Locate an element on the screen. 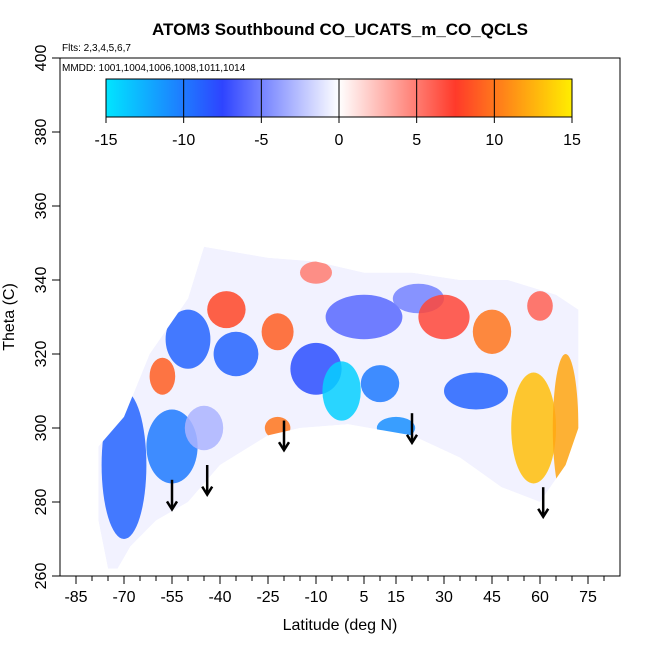 Image resolution: width=650 pixels, height=650 pixels. colorbar-tick-label: 15 is located at coordinates (572, 140).